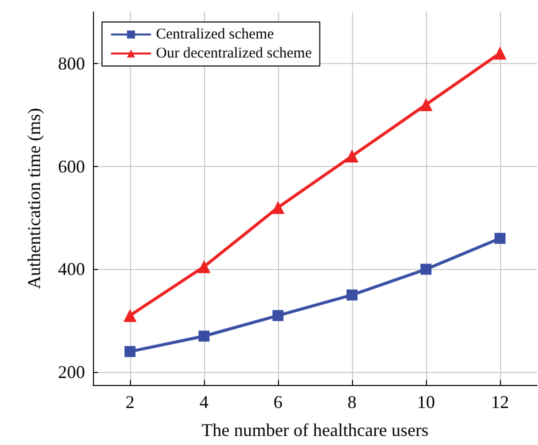 This screenshot has height=445, width=538. I want to click on y-axis-title: Authentication time (ms), so click(34, 198).